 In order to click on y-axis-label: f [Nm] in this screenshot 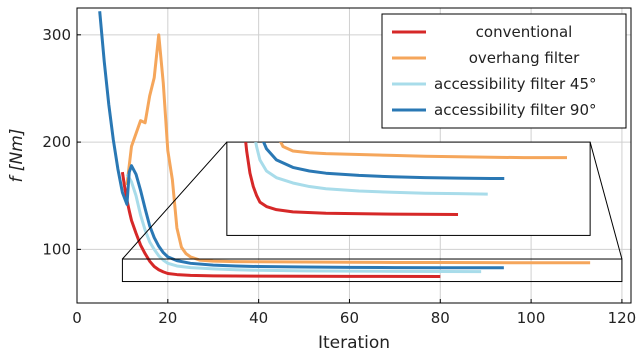, I will do `click(17, 156)`.